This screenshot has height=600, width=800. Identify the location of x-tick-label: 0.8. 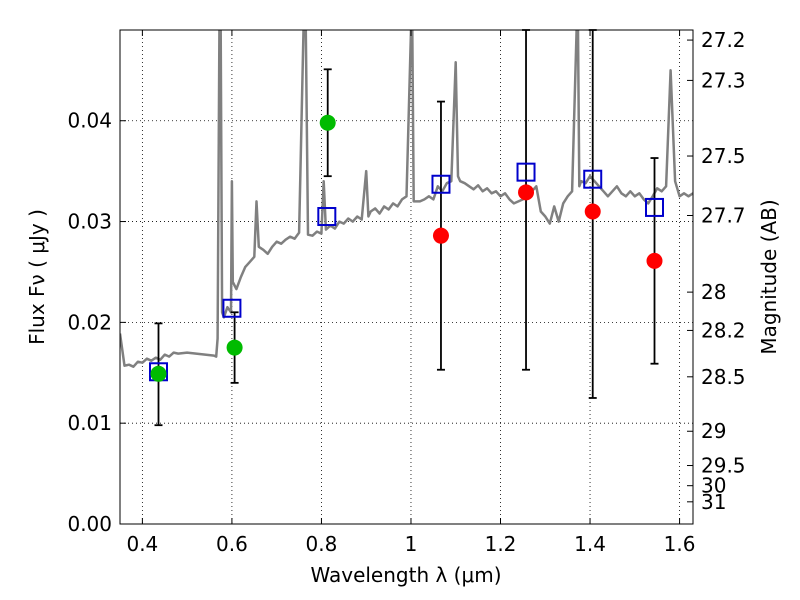
(322, 544).